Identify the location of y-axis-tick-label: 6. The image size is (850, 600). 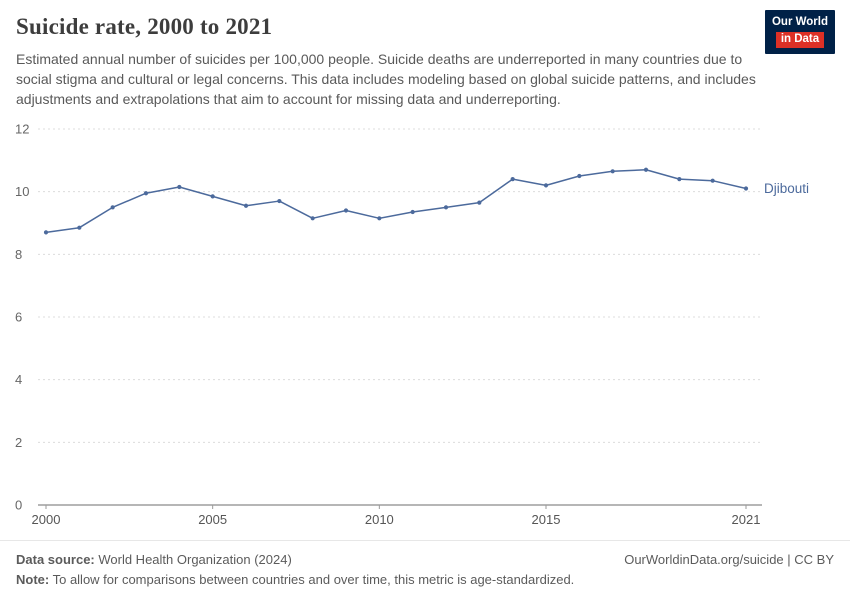
(18, 317).